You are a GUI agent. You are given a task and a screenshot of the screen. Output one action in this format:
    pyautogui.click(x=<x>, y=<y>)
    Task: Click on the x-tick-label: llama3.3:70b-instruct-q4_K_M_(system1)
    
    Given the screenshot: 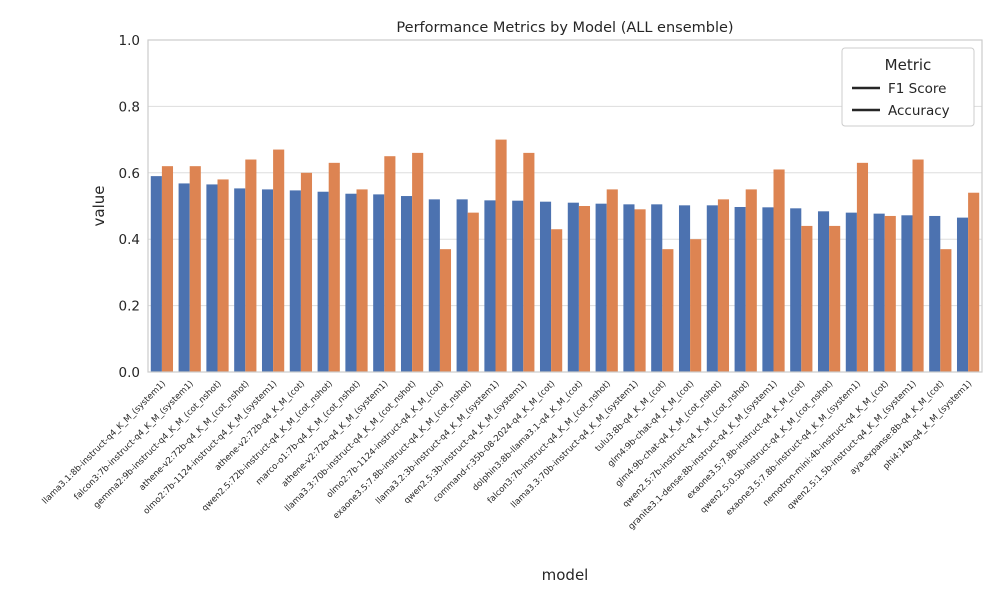 What is the action you would take?
    pyautogui.click(x=574, y=444)
    